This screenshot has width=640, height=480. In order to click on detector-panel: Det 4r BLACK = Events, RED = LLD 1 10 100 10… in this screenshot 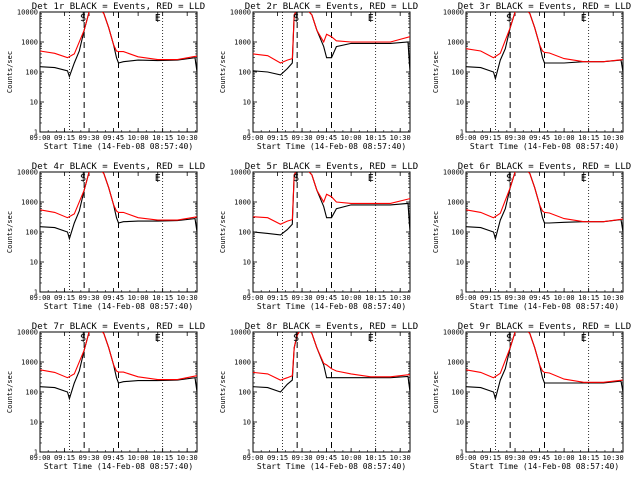, I will do `click(106, 240)`.